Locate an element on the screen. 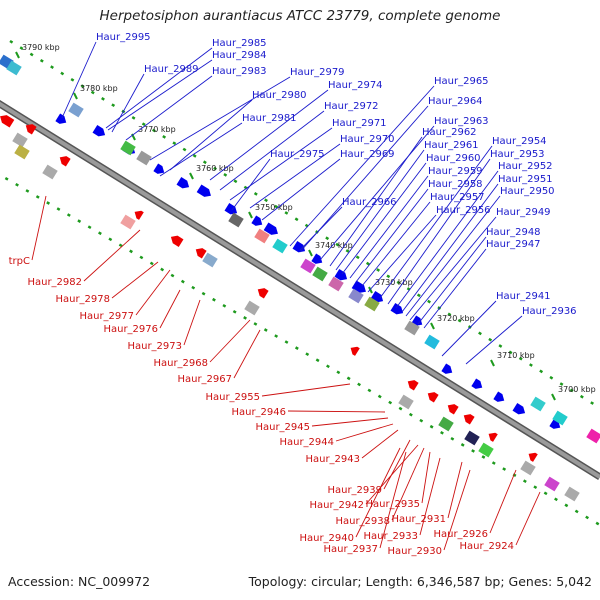  forward-gene-label: Haur_2936 is located at coordinates (549, 311).